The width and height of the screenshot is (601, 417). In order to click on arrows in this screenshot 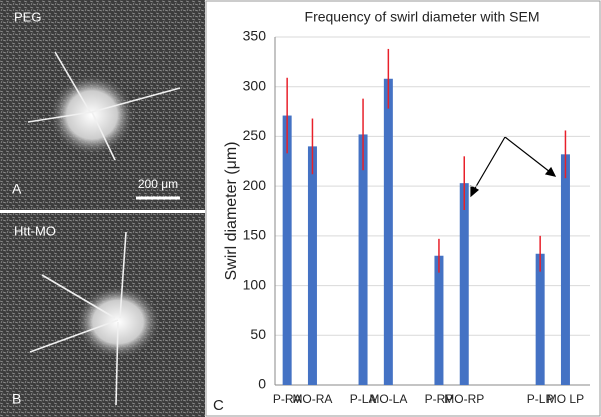, I will do `click(513, 167)`.